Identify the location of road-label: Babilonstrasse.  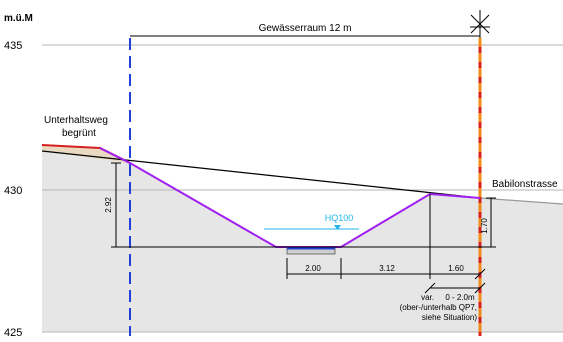
(525, 184).